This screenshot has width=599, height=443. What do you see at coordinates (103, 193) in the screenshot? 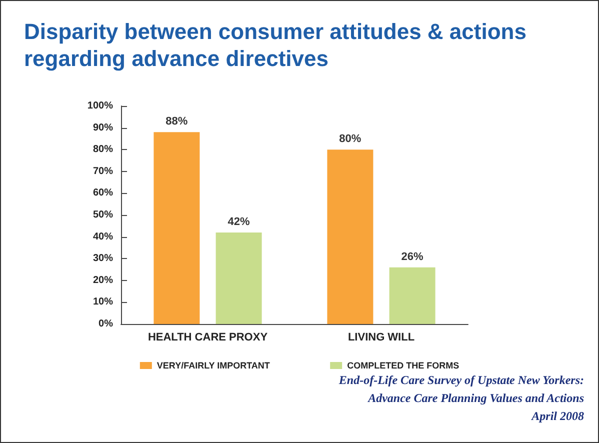
I see `y-tick-label: 60%` at bounding box center [103, 193].